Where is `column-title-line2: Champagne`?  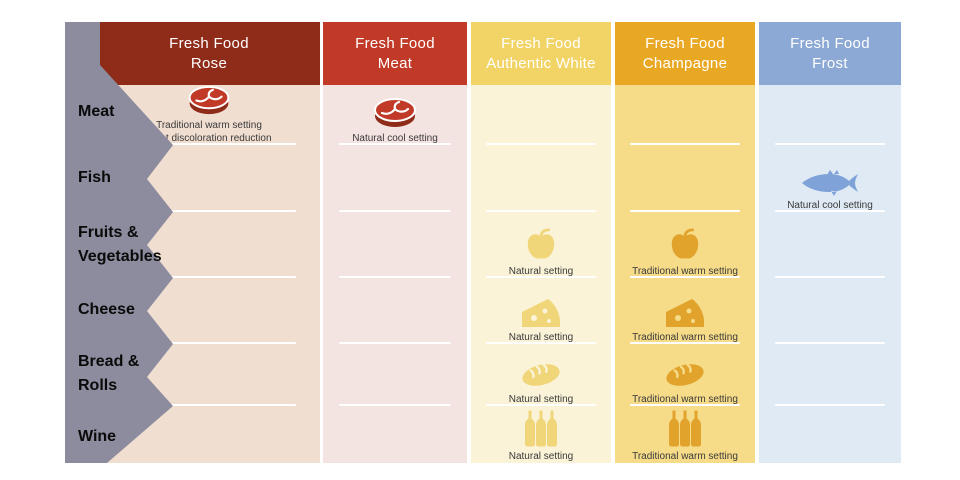 column-title-line2: Champagne is located at coordinates (685, 63).